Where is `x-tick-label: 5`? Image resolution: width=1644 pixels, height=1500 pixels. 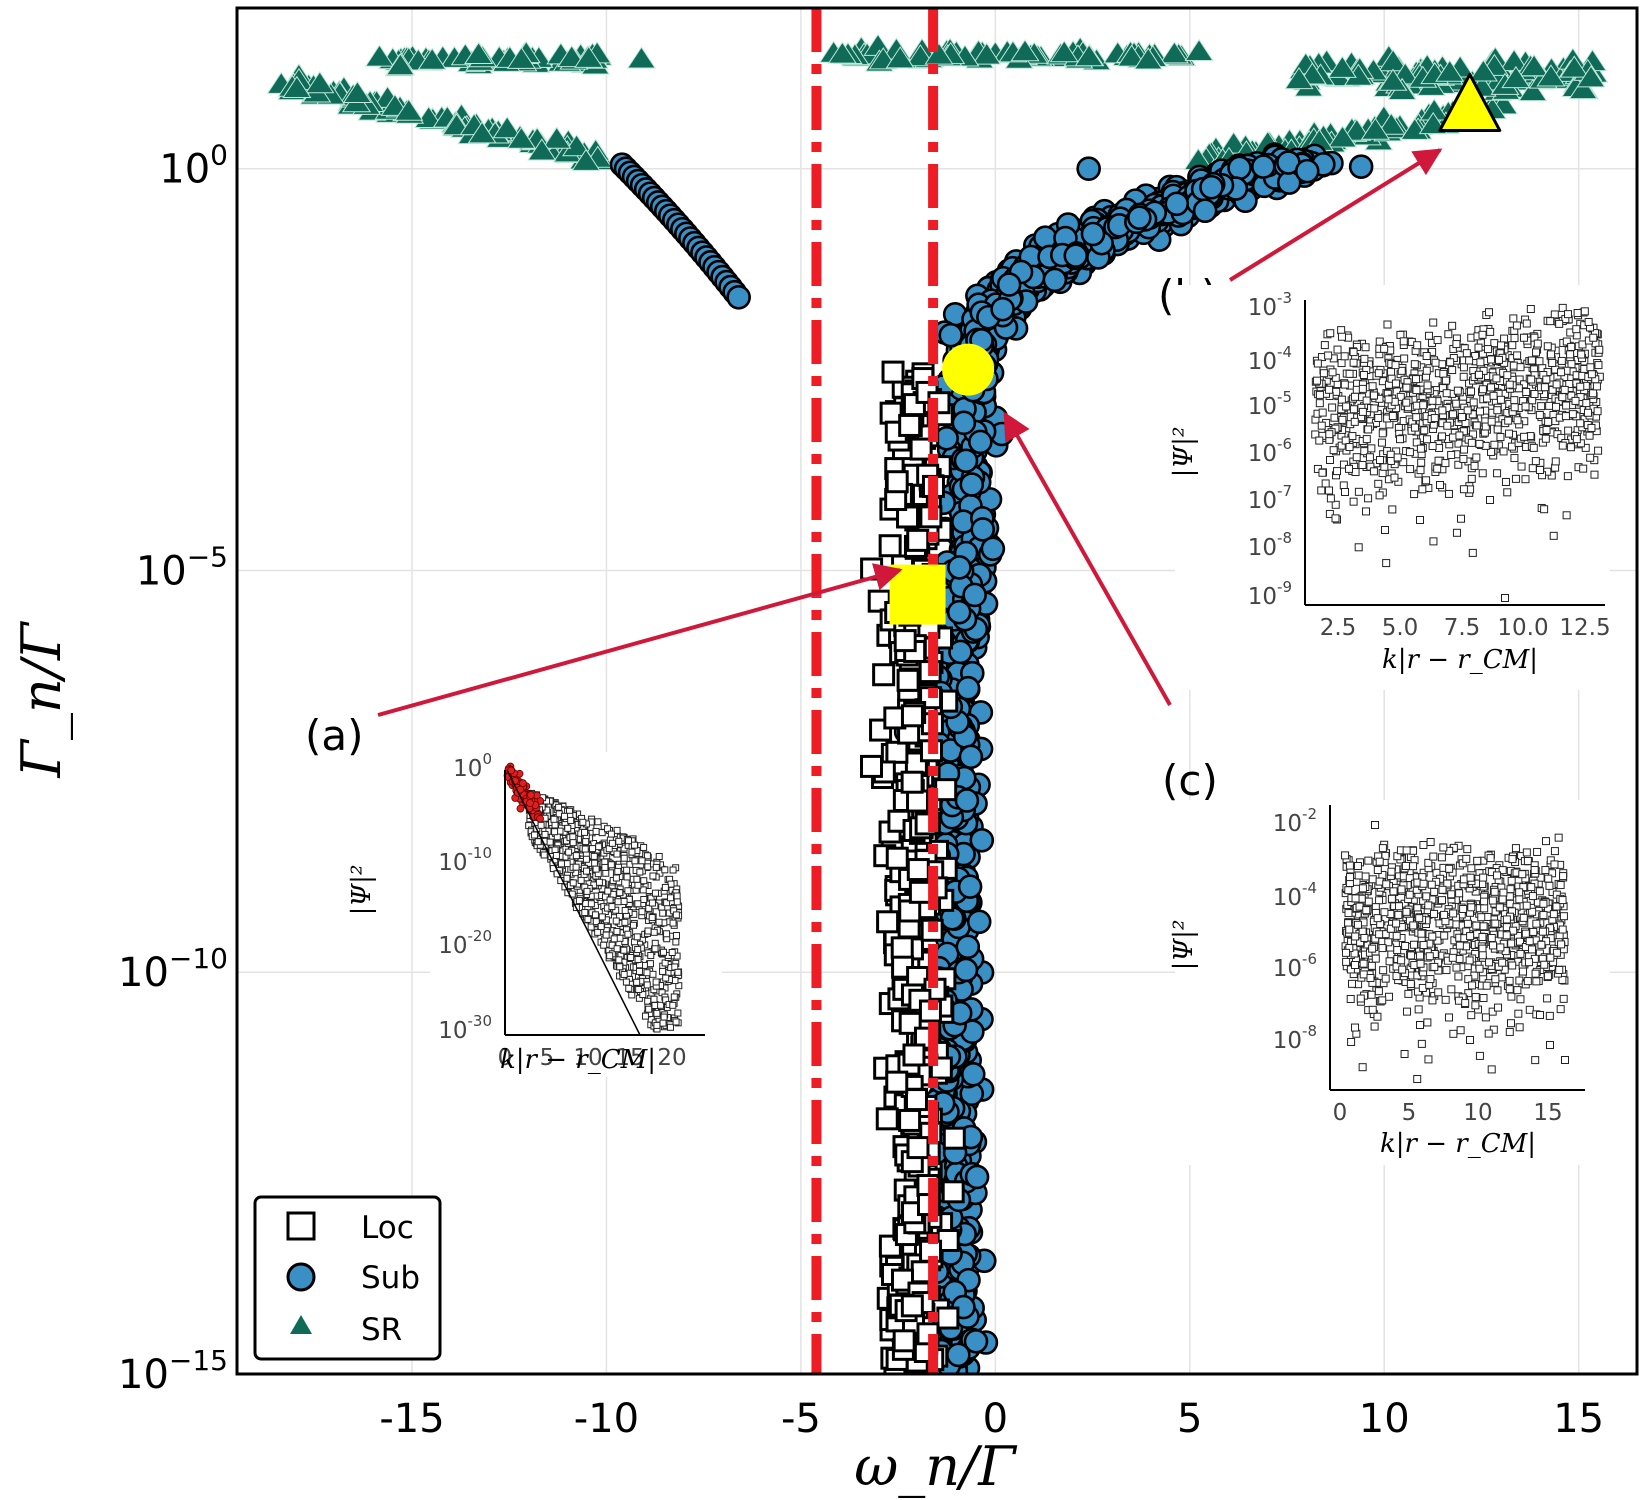 x-tick-label: 5 is located at coordinates (1189, 1419).